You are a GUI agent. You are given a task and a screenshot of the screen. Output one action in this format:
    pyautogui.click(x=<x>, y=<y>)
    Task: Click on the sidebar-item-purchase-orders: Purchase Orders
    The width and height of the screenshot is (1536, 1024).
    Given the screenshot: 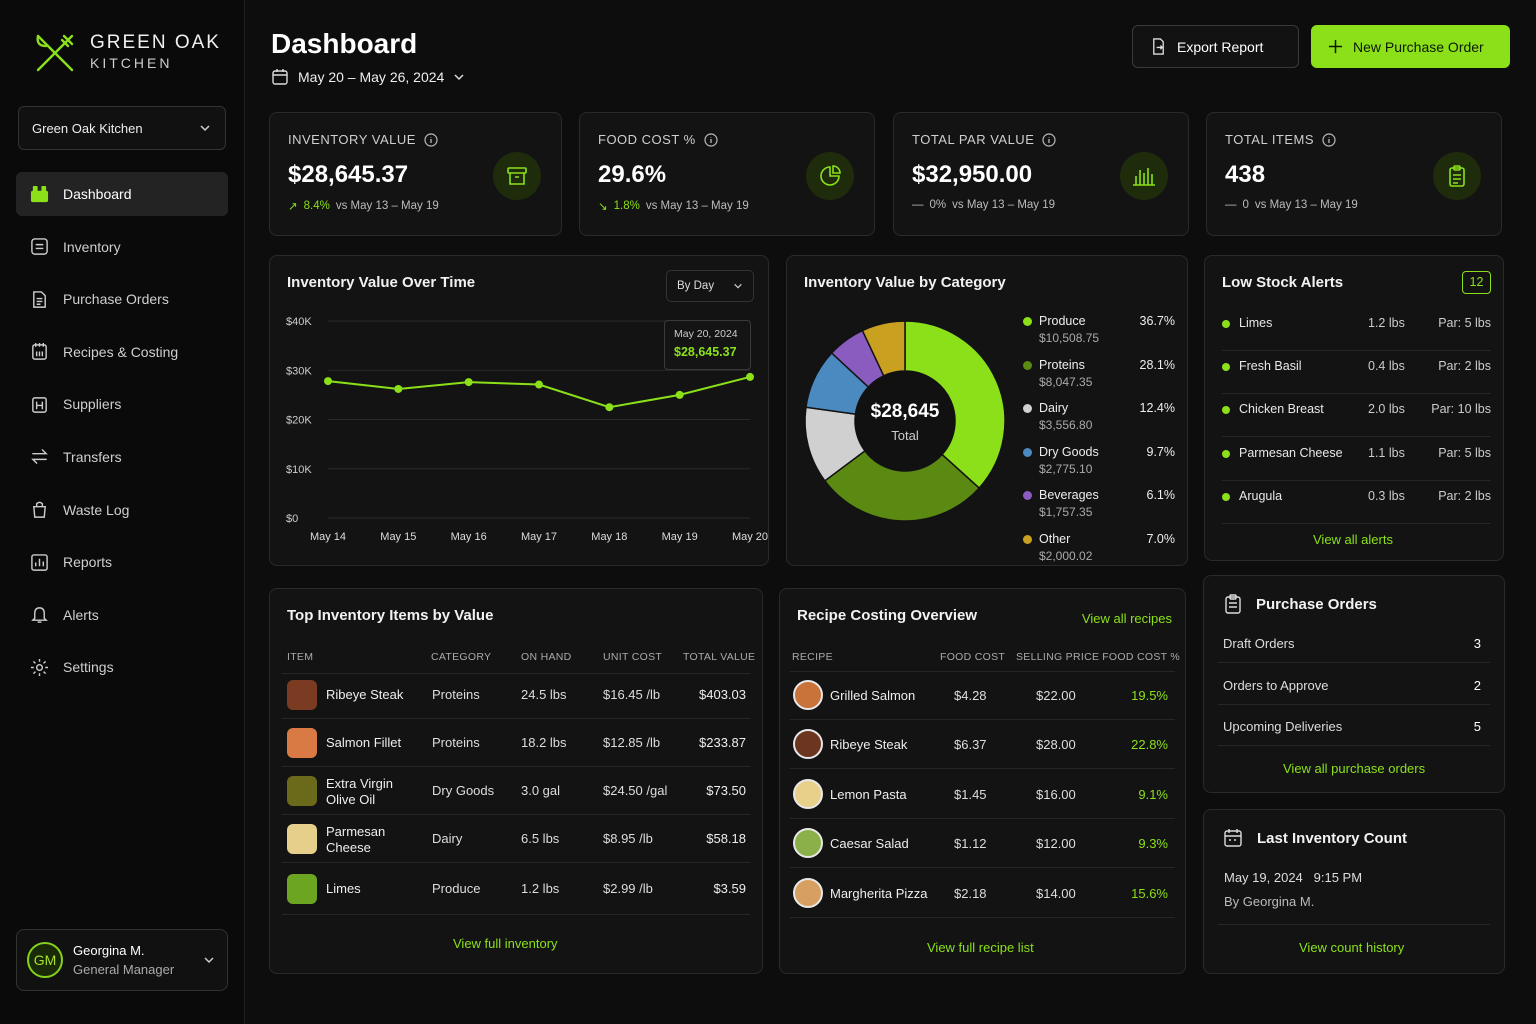 What is the action you would take?
    pyautogui.click(x=122, y=299)
    